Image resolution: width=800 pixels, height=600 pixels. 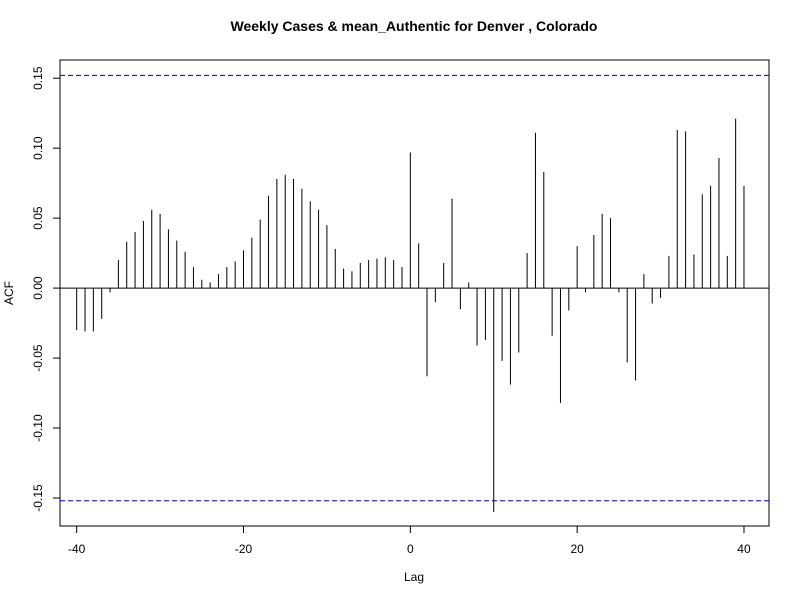 What do you see at coordinates (744, 549) in the screenshot?
I see `x-tick-label: 40` at bounding box center [744, 549].